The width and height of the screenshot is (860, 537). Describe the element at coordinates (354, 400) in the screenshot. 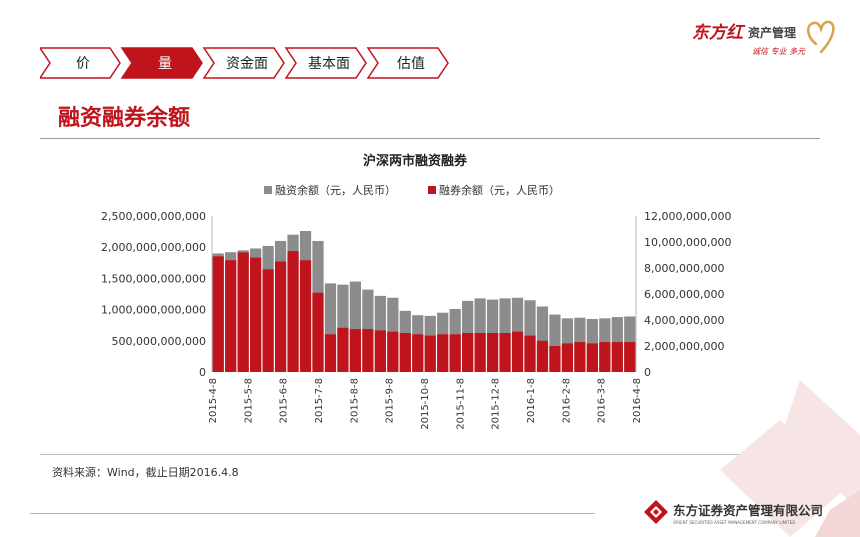

I see `x-tick-label: 2015-8-8` at that location.